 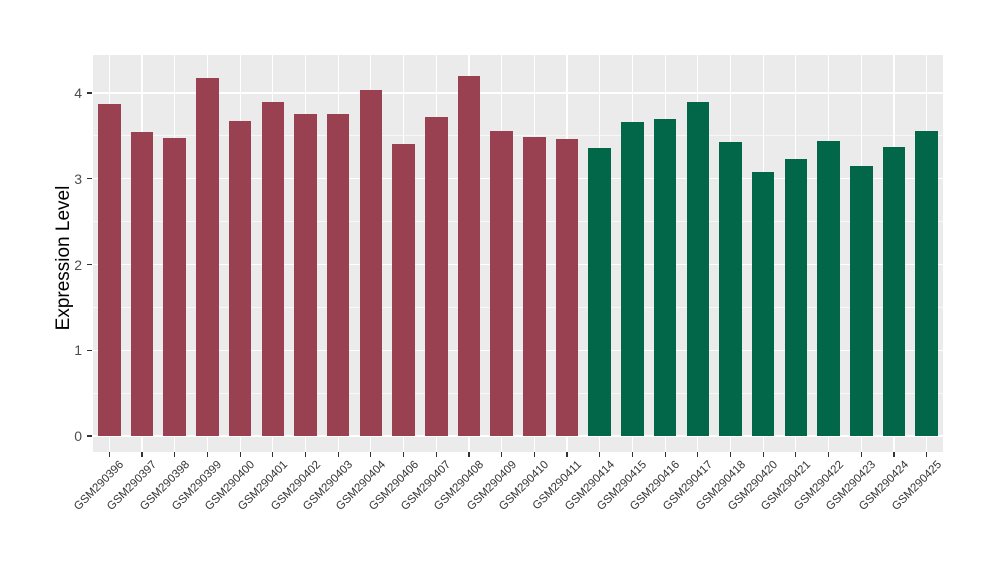 I want to click on bar-GSM290404, so click(x=371, y=262).